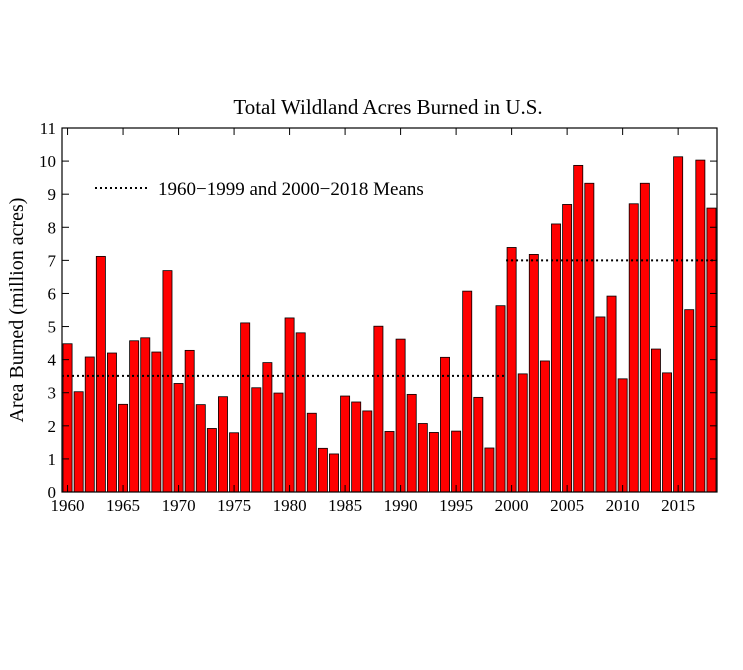 This screenshot has height=670, width=743. What do you see at coordinates (678, 505) in the screenshot?
I see `x-tick-label-2015: 2015` at bounding box center [678, 505].